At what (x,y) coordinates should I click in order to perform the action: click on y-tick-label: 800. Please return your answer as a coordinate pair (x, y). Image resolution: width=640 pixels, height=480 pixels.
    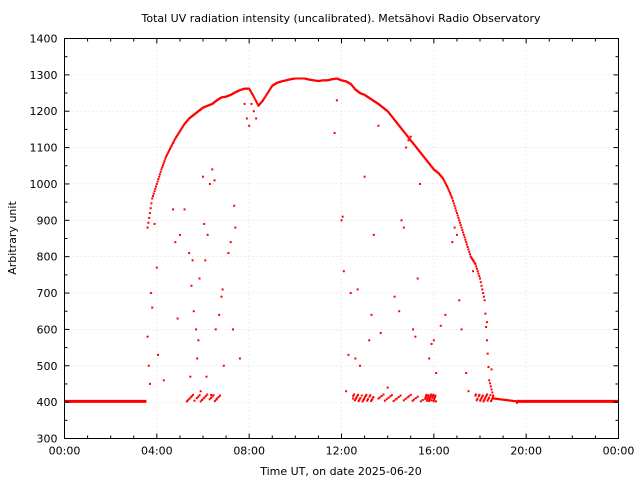
    Looking at the image, I should click on (47, 257).